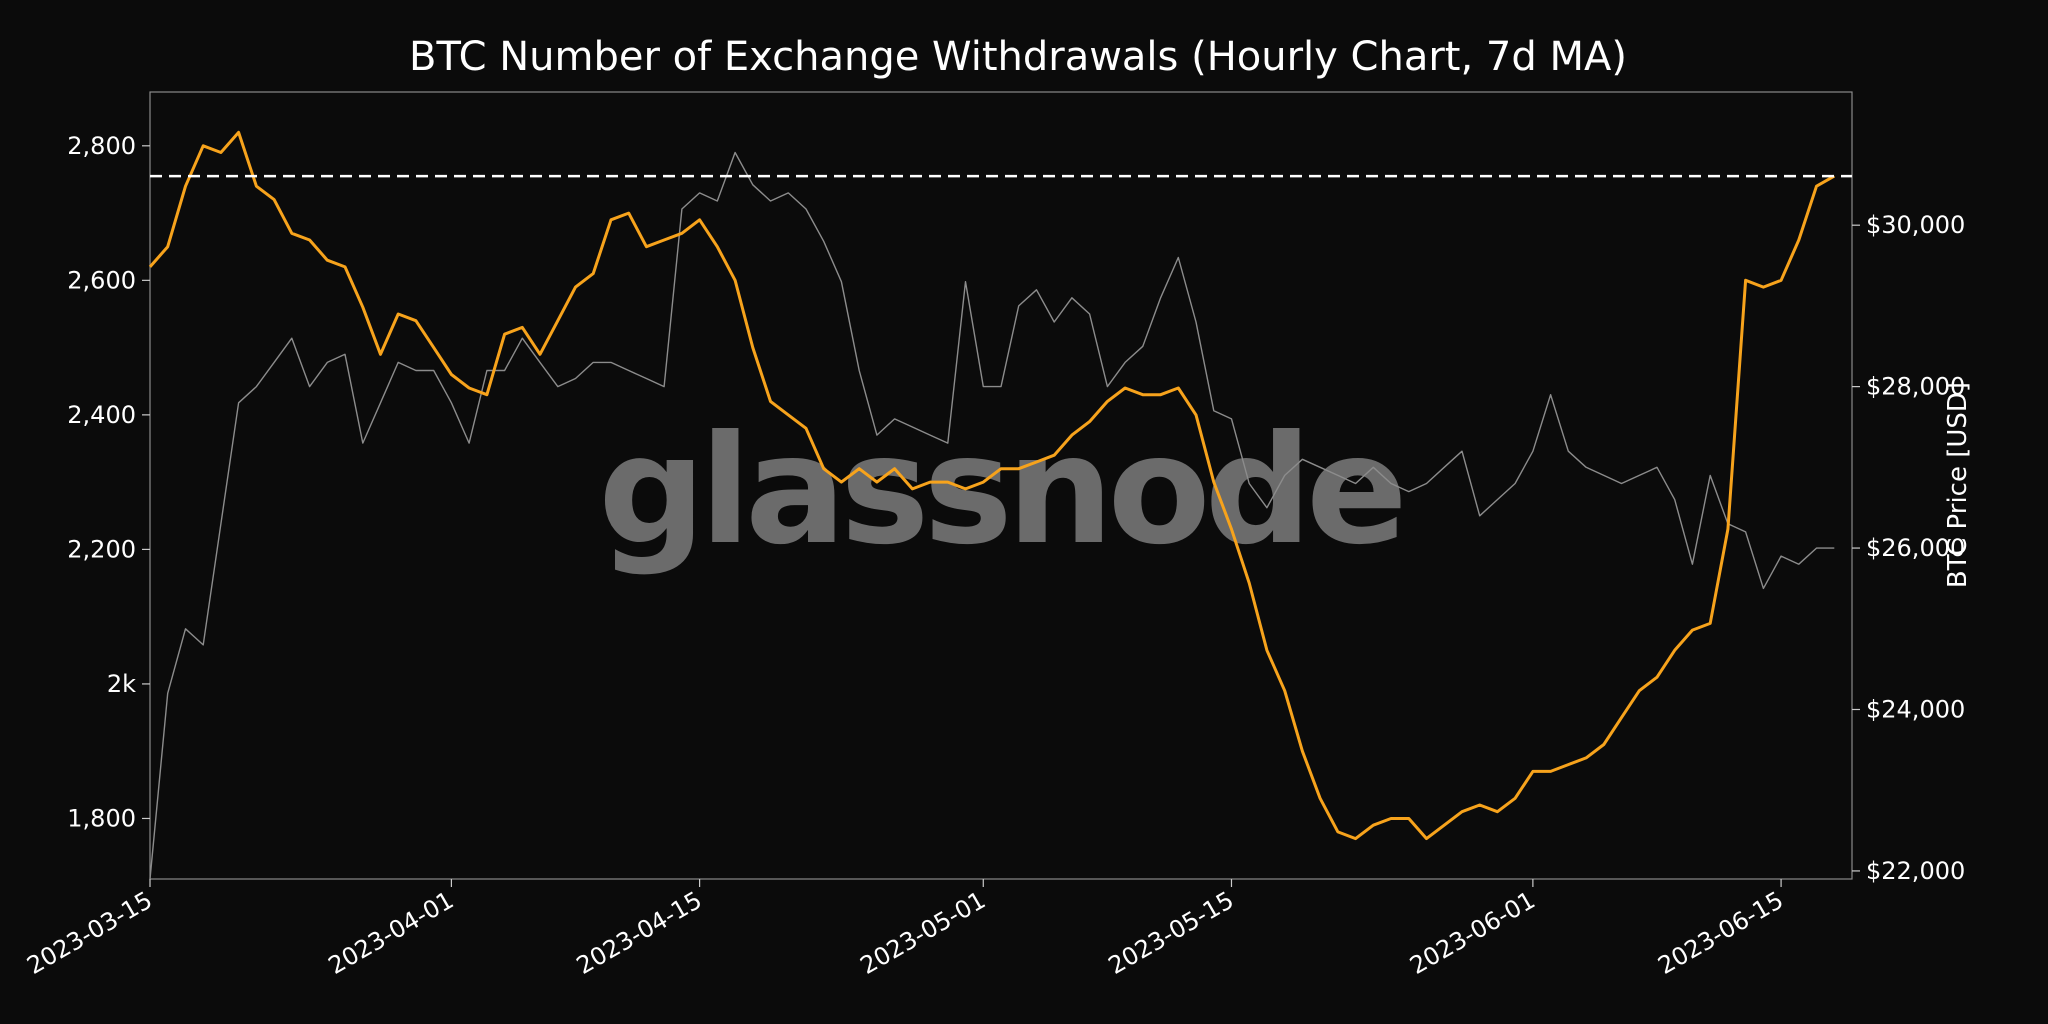 The width and height of the screenshot is (2048, 1024). I want to click on y-right-tick-label: $22,000, so click(1915, 871).